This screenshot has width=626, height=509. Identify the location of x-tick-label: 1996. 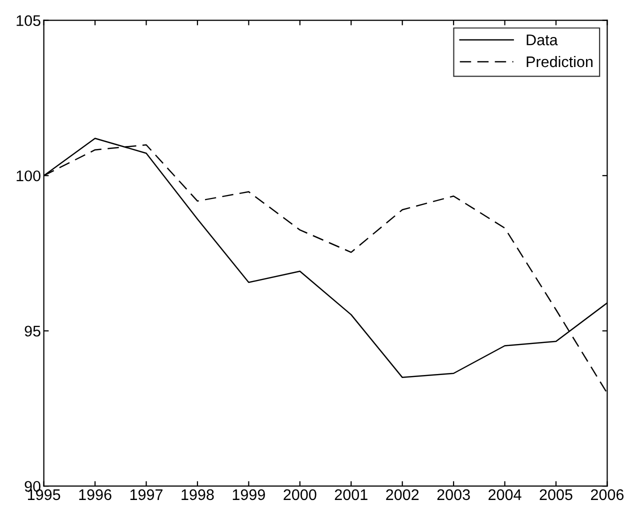
(95, 494).